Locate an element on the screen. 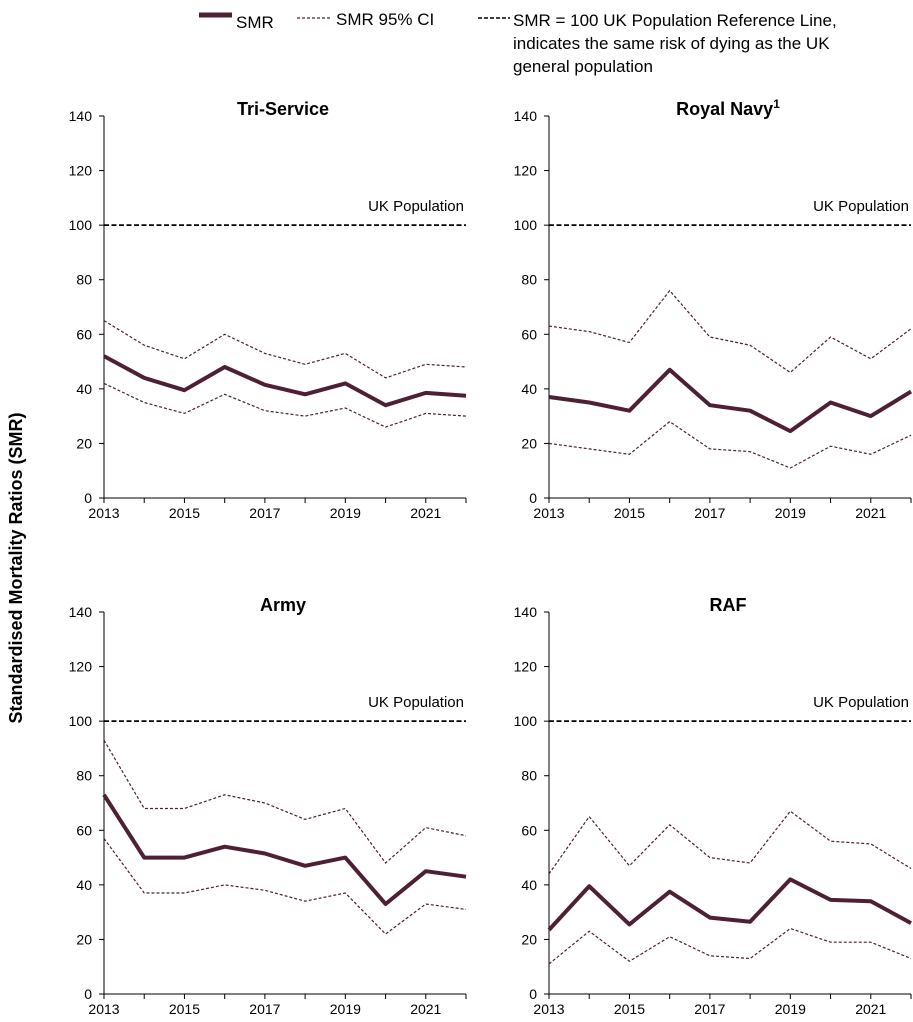 The image size is (913, 1022). chart-title-superscript: 1 is located at coordinates (776, 104).